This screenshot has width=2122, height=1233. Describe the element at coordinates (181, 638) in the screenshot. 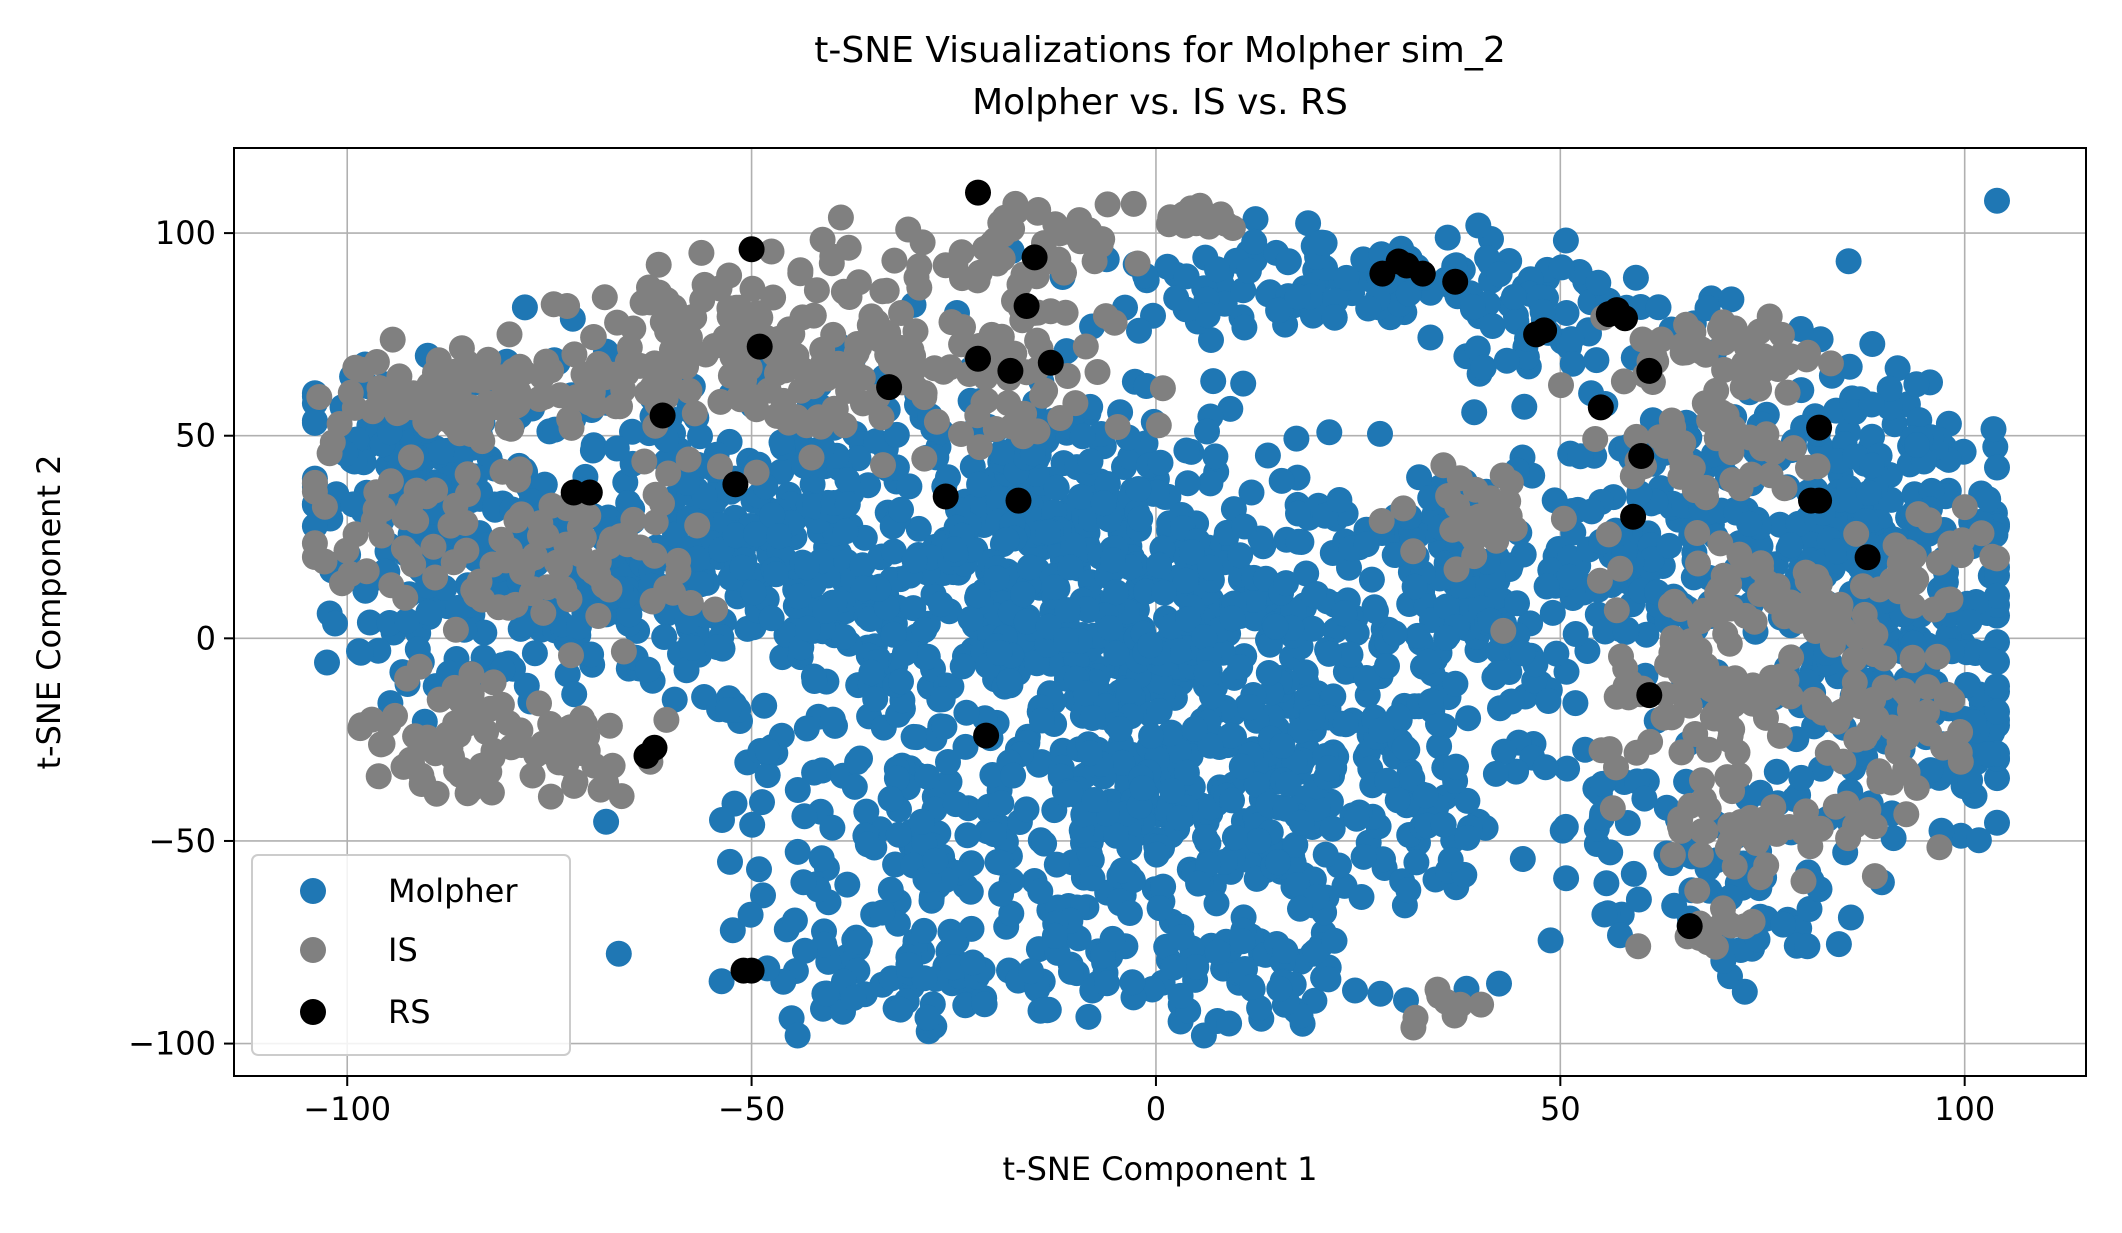

I see `y-axis-ticks: −100 −50 0 50 100` at that location.